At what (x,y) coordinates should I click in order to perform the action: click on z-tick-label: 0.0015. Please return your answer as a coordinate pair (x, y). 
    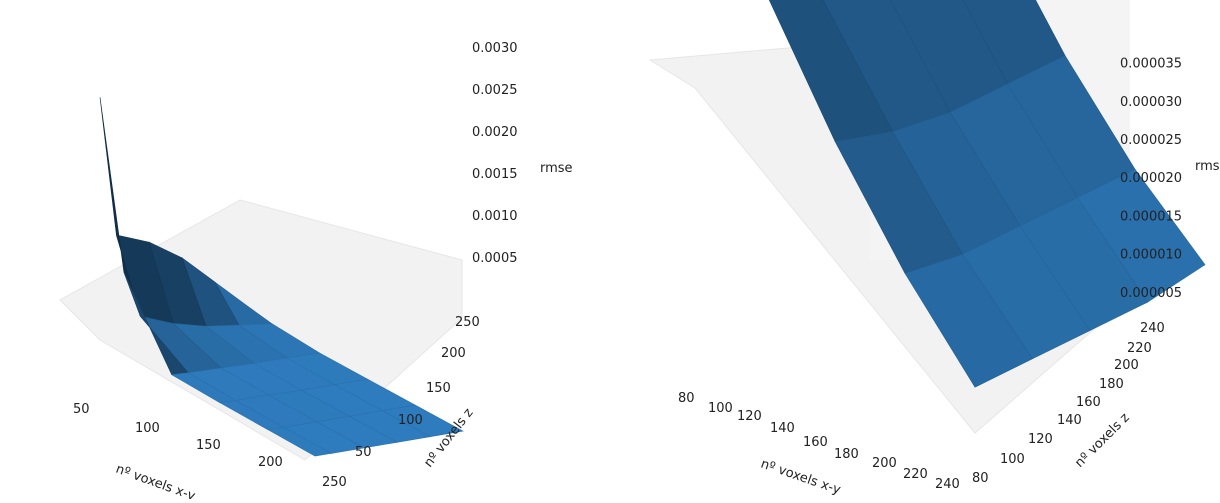
    Looking at the image, I should click on (495, 174).